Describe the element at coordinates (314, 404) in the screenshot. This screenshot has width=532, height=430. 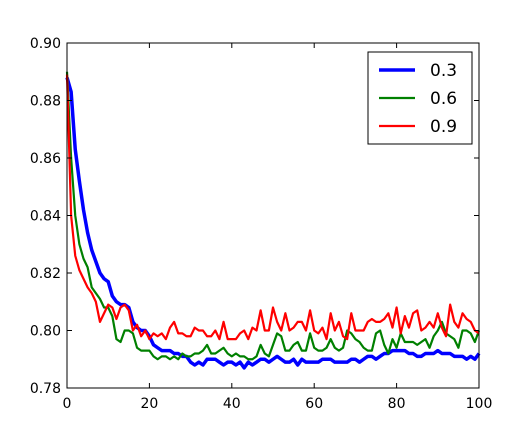
I see `x-tick-label: 60` at that location.